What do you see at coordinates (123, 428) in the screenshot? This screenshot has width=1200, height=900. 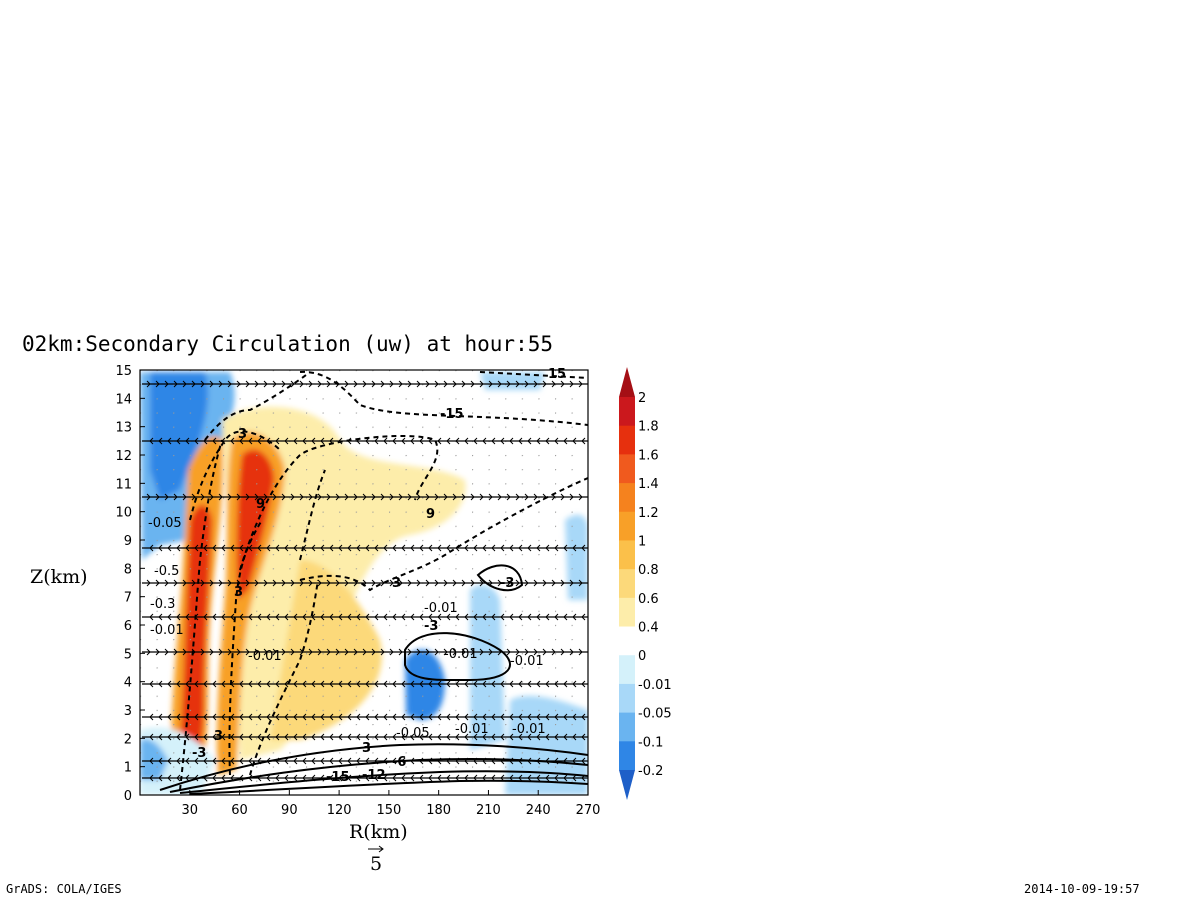 I see `y-tick-label: 13` at bounding box center [123, 428].